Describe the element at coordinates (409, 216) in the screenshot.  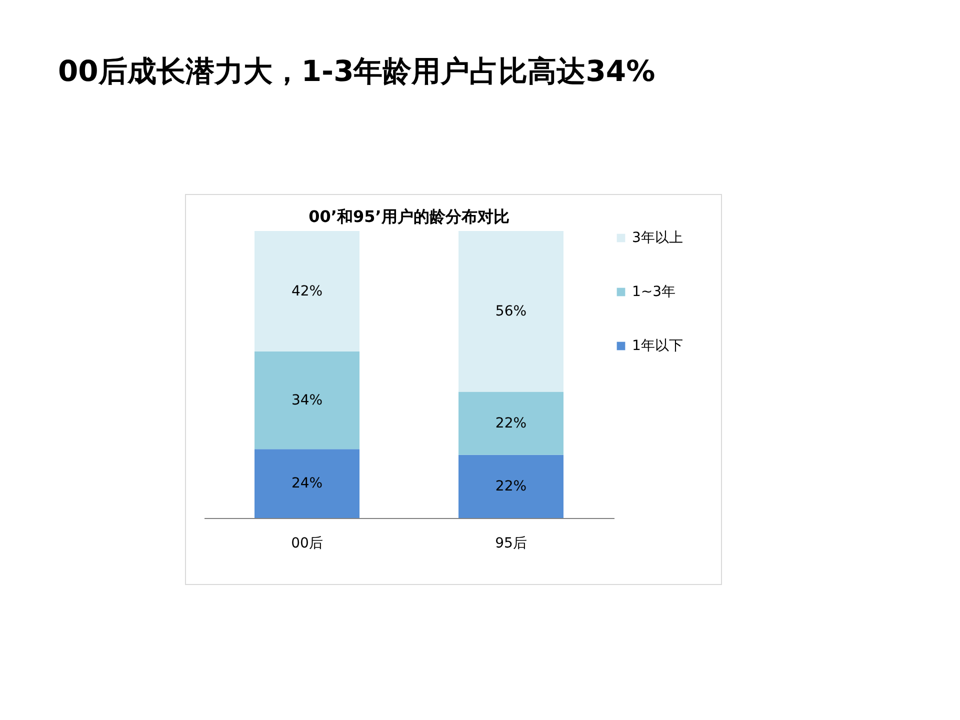
I see `chart-subtitle: 00’和95’用户的龄分布对比` at that location.